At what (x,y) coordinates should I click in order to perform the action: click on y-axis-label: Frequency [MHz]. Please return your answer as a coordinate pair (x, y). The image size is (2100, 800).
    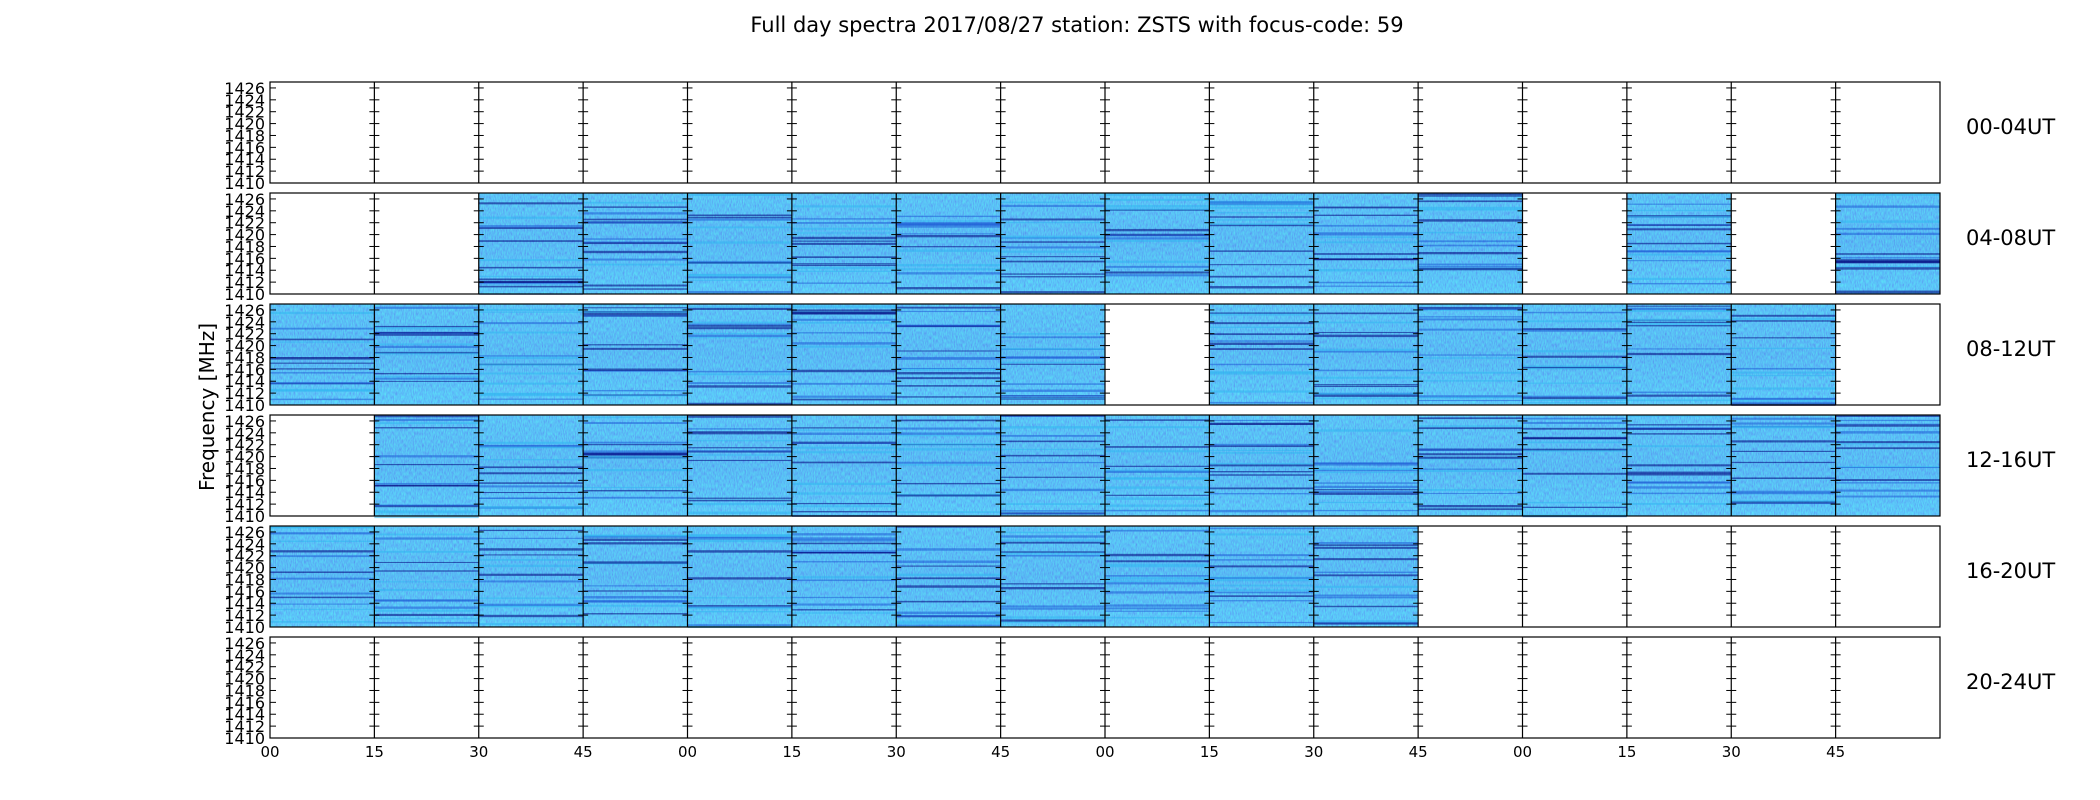
    Looking at the image, I should click on (207, 407).